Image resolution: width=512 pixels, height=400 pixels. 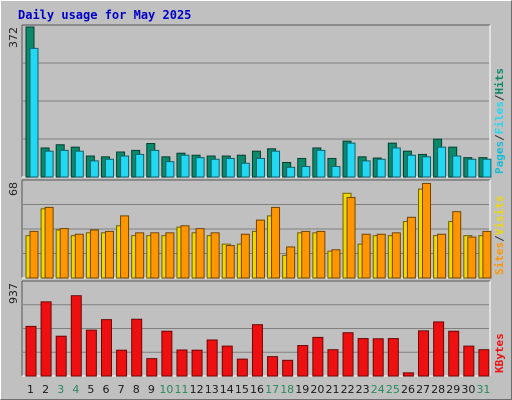 What do you see at coordinates (499, 353) in the screenshot?
I see `legend-entry-kbytes: KBytes` at bounding box center [499, 353].